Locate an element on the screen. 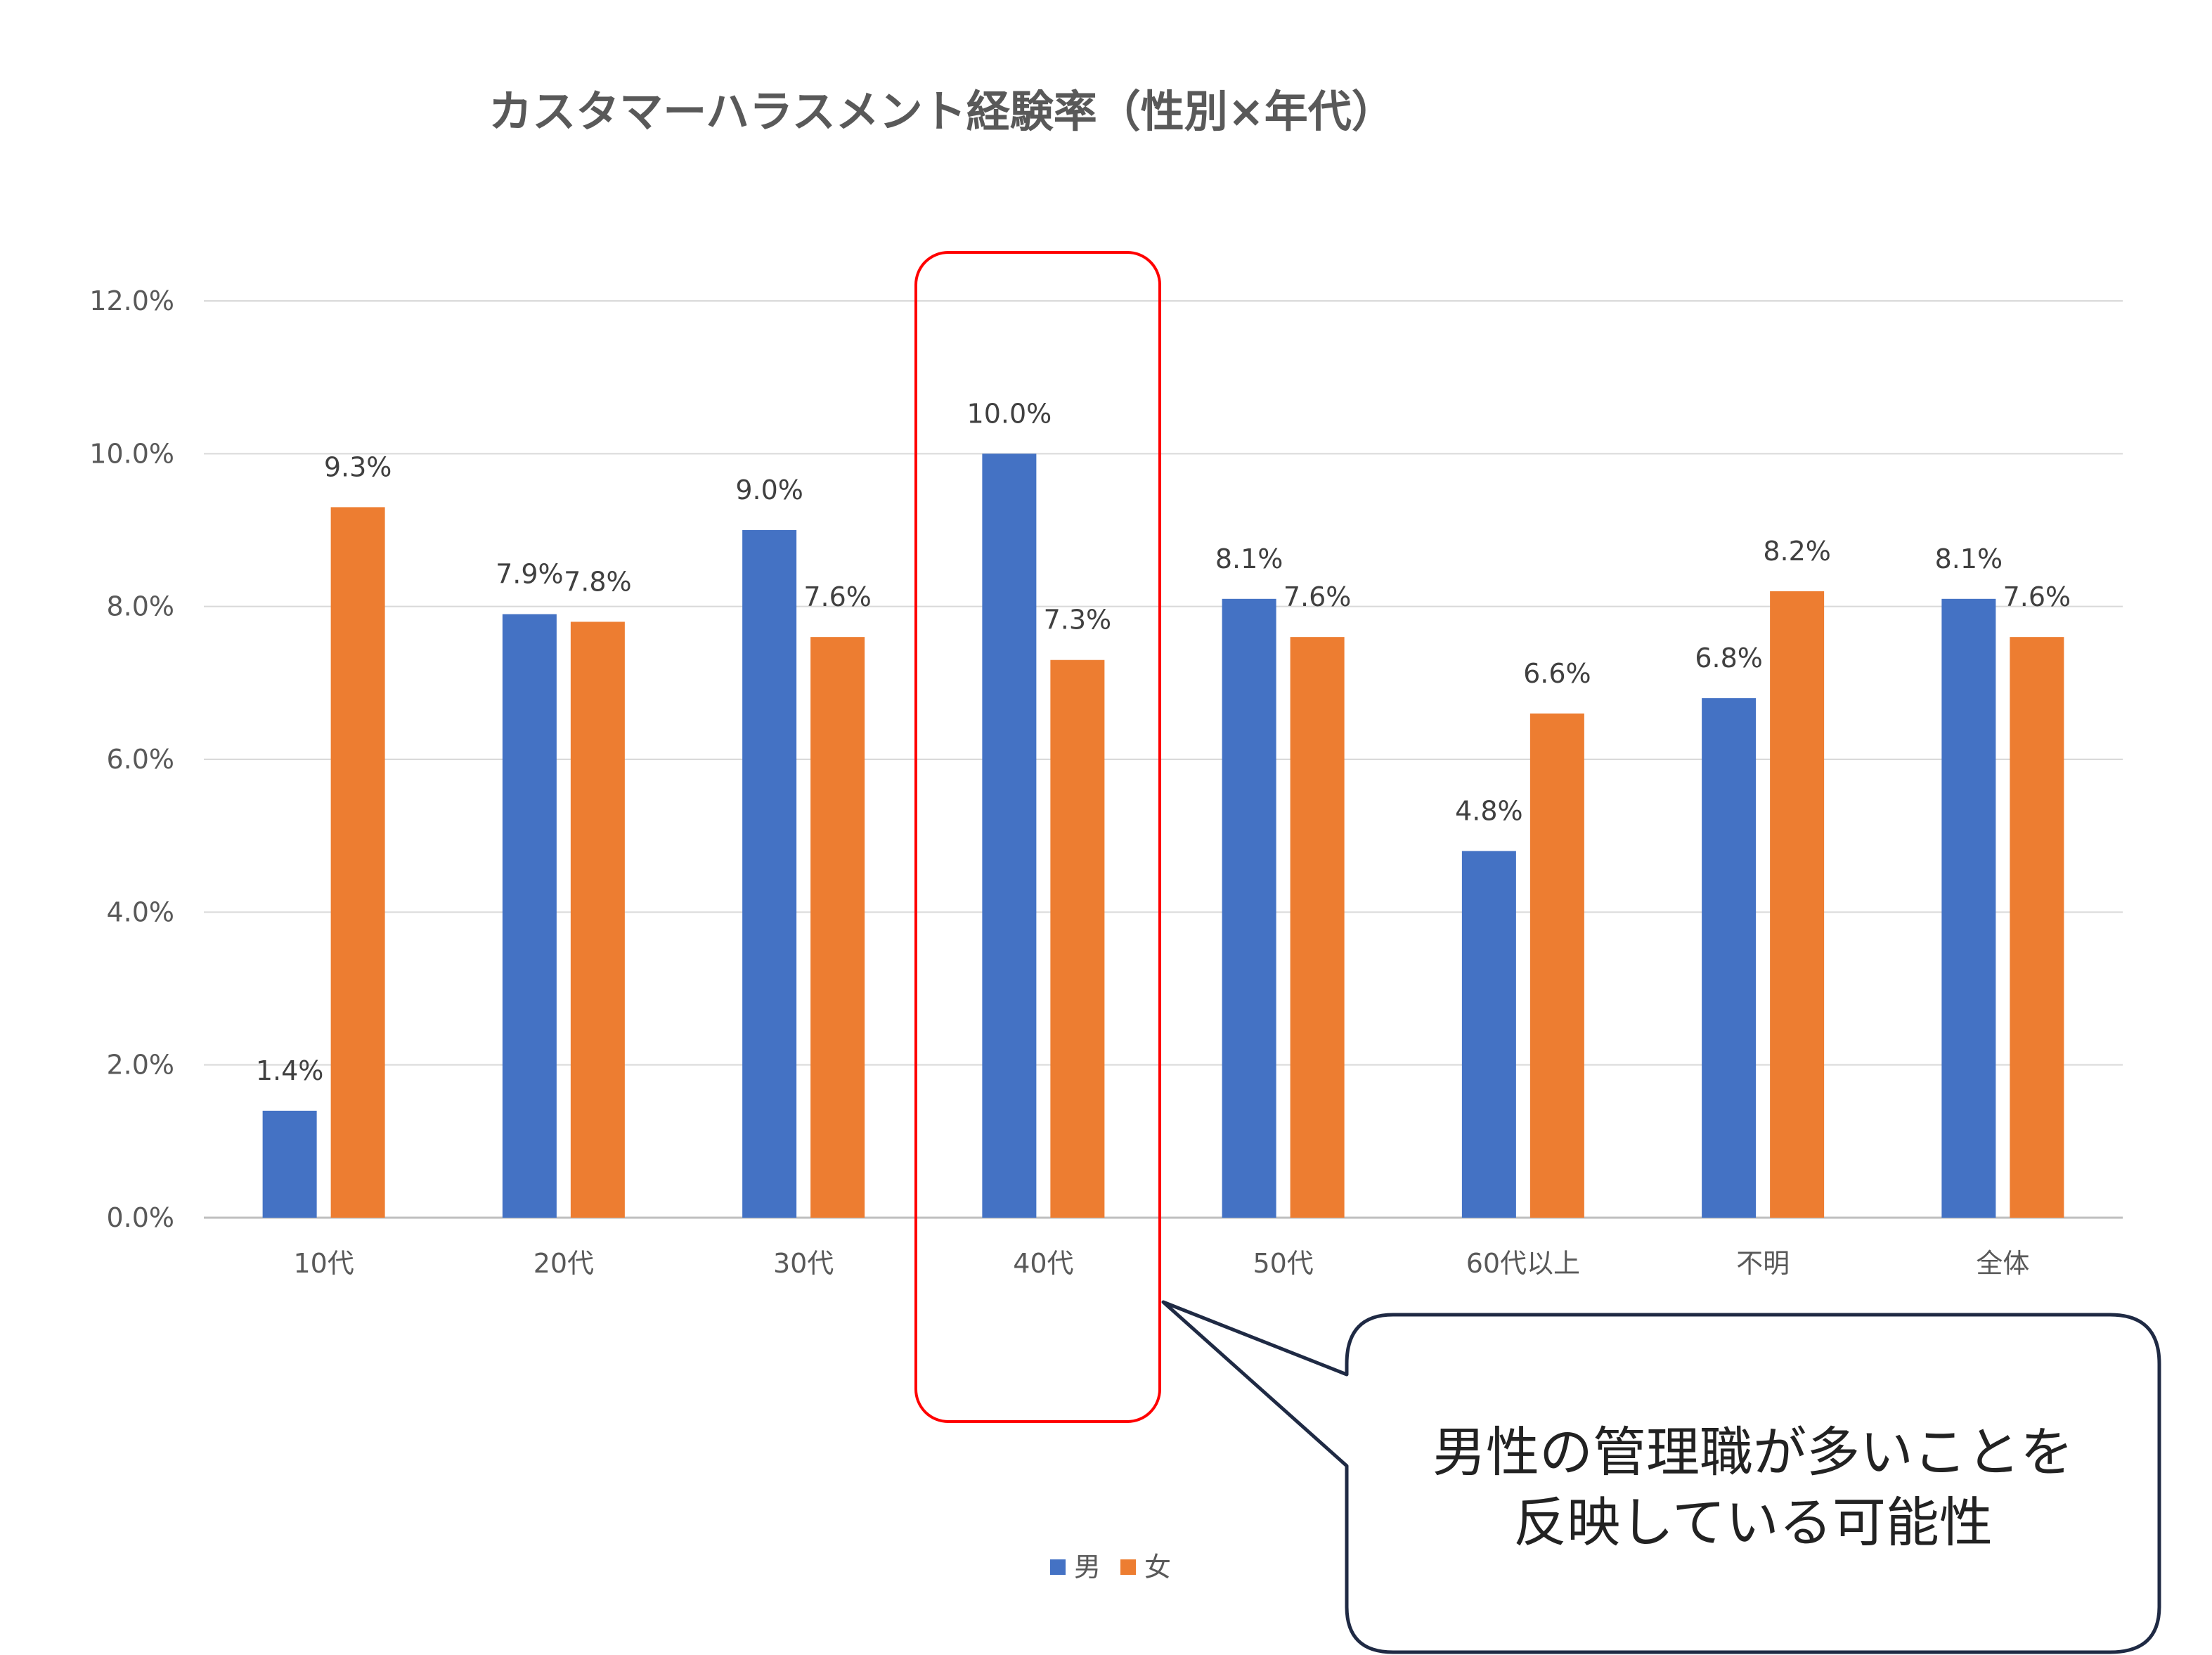 This screenshot has width=2212, height=1655. annotation-callout: 男性の管理職が多いことを 反映している可能性 is located at coordinates (1661, 1477).